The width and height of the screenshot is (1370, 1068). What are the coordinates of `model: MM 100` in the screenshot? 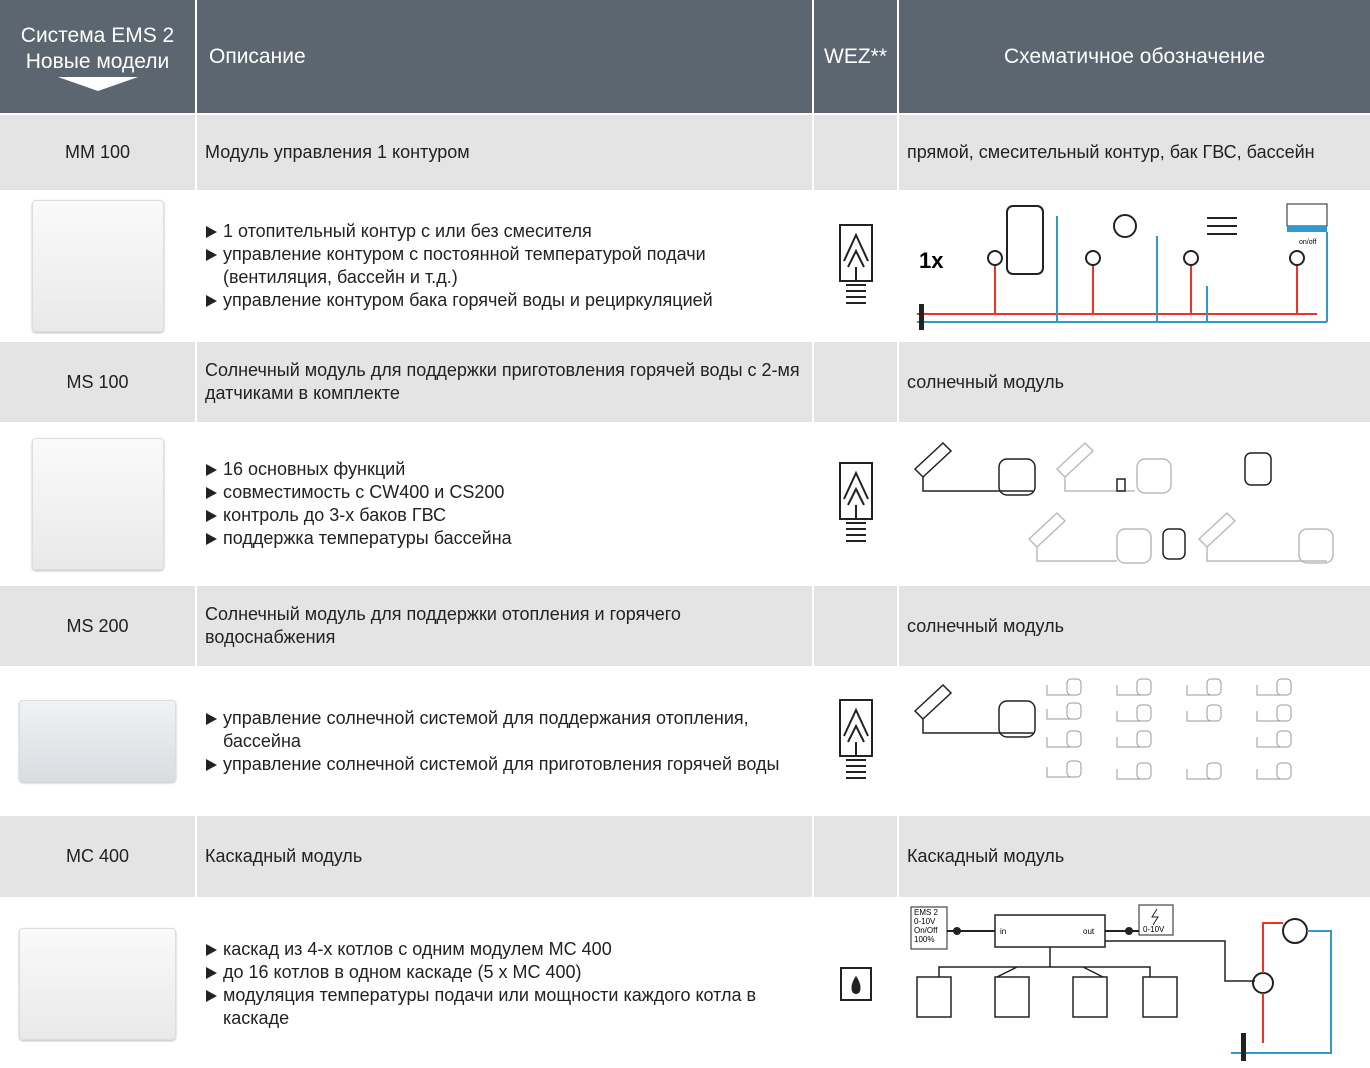 It's located at (97, 152).